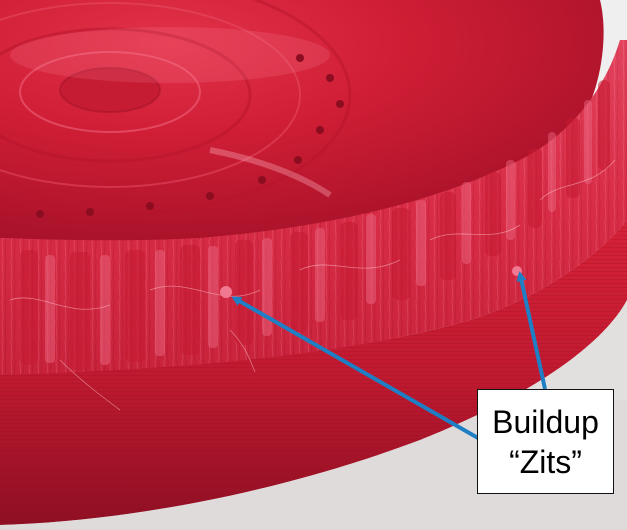  I want to click on callout-line-buildup: Buildup, so click(545, 421).